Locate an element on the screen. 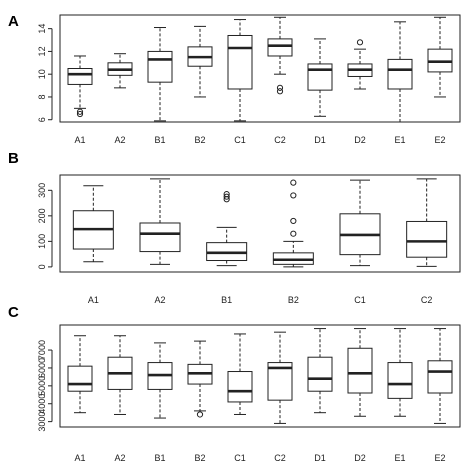  y-tick-label: 6000 is located at coordinates (42, 368).